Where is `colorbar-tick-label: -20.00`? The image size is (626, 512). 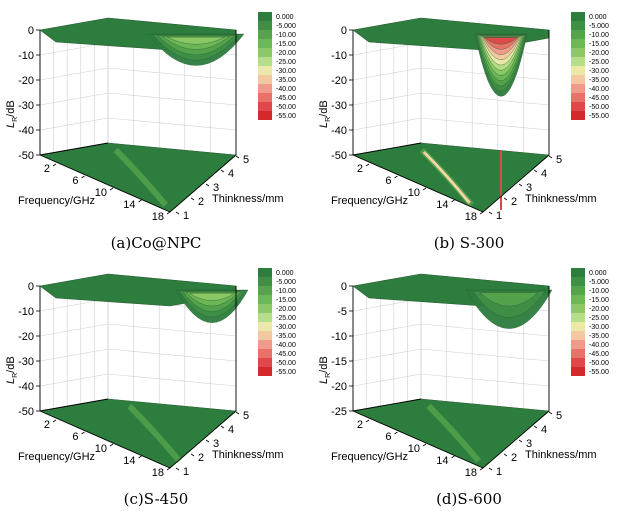 colorbar-tick-label: -20.00 is located at coordinates (286, 309).